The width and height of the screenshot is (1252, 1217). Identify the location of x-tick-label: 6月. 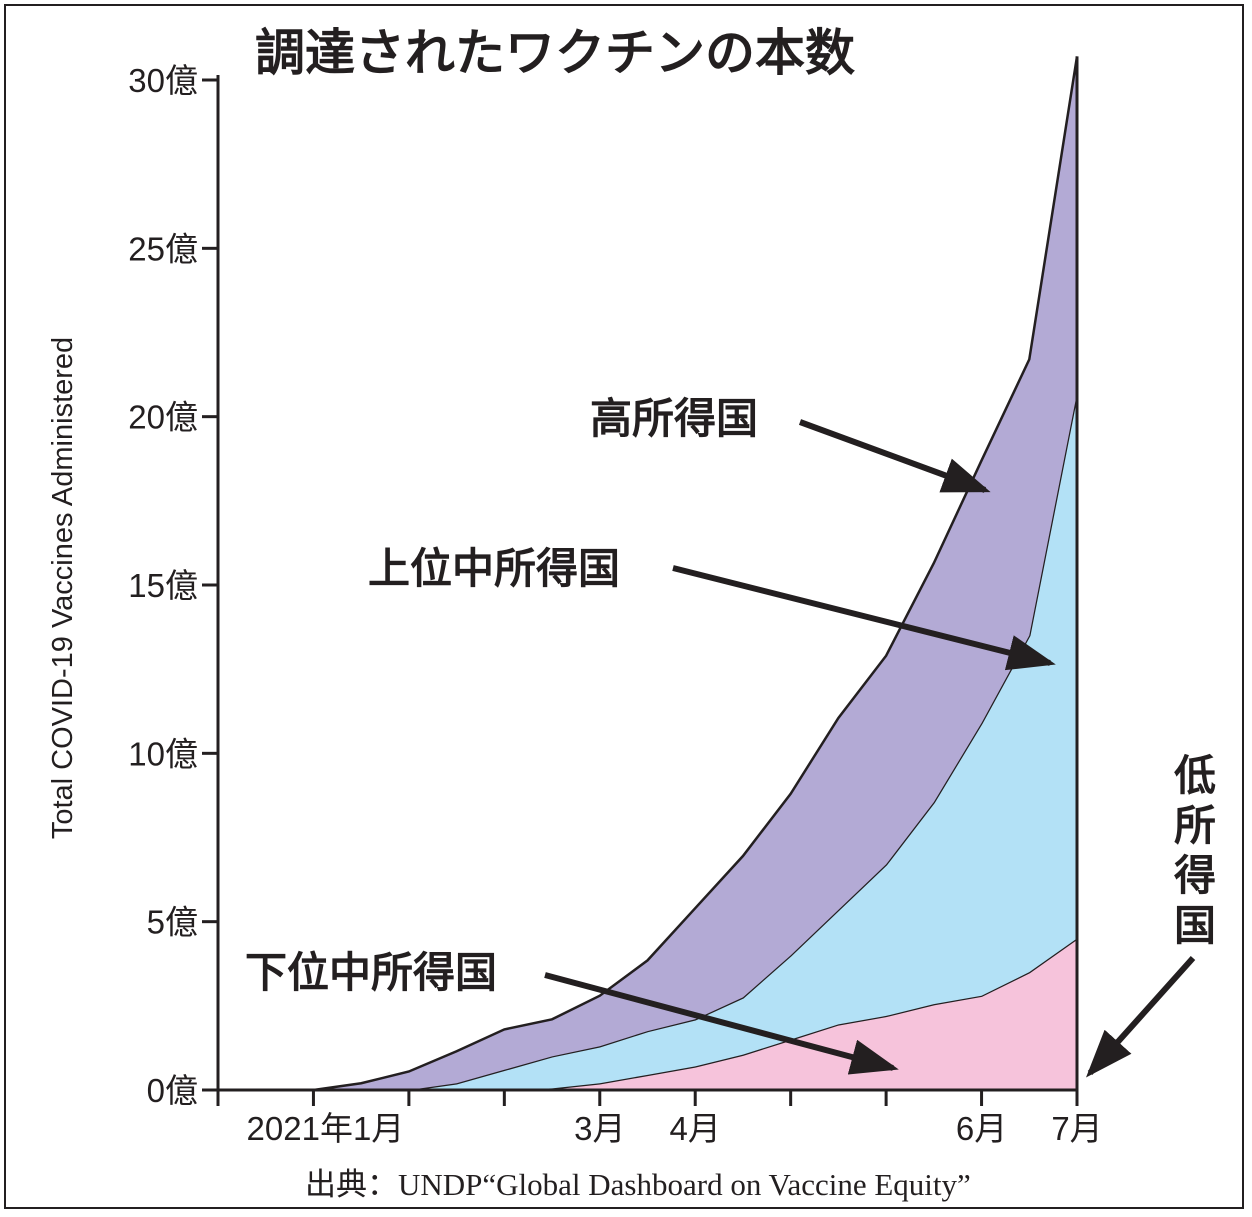
(981, 1128).